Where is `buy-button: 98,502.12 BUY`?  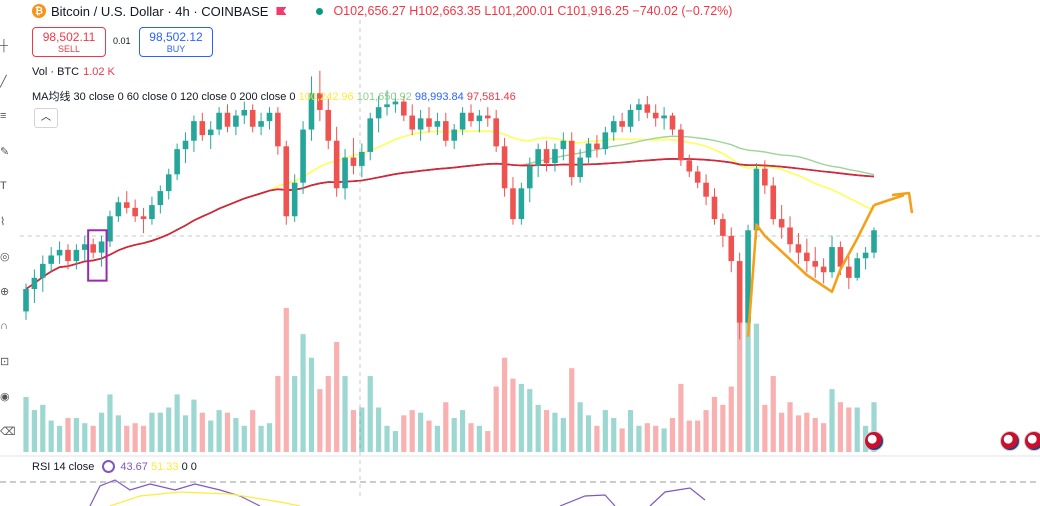 buy-button: 98,502.12 BUY is located at coordinates (176, 42).